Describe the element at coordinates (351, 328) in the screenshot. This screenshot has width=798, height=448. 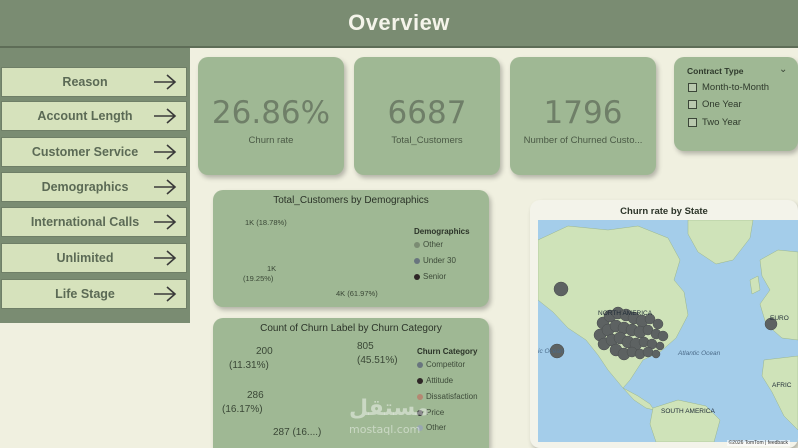
I see `chart-title: Count of Churn Label by Churn Category` at that location.